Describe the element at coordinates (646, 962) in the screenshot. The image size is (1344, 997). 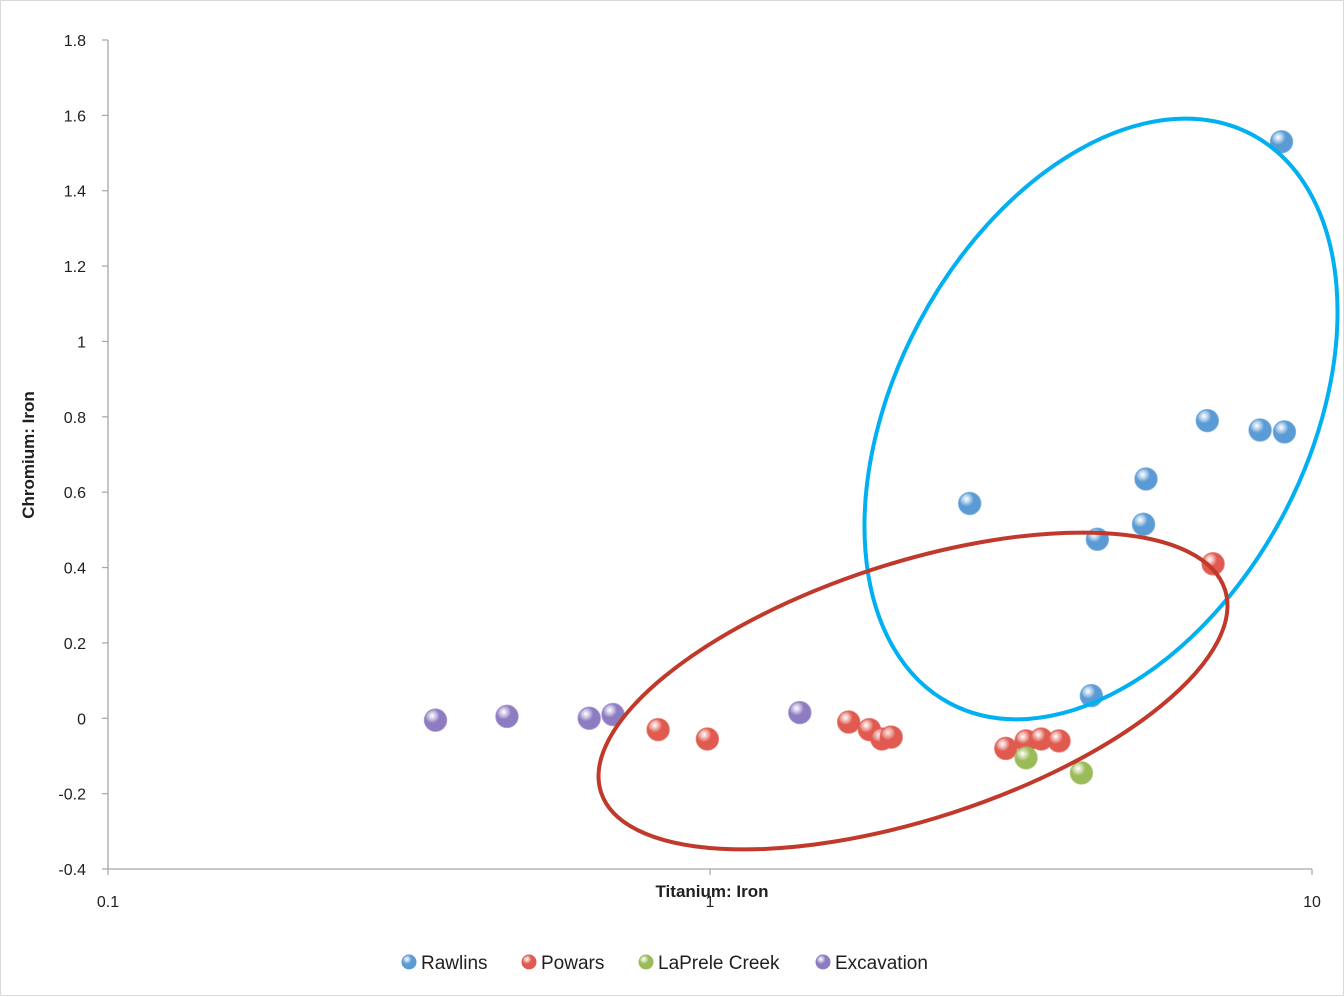
I see `legend-marker-laprele-creek` at that location.